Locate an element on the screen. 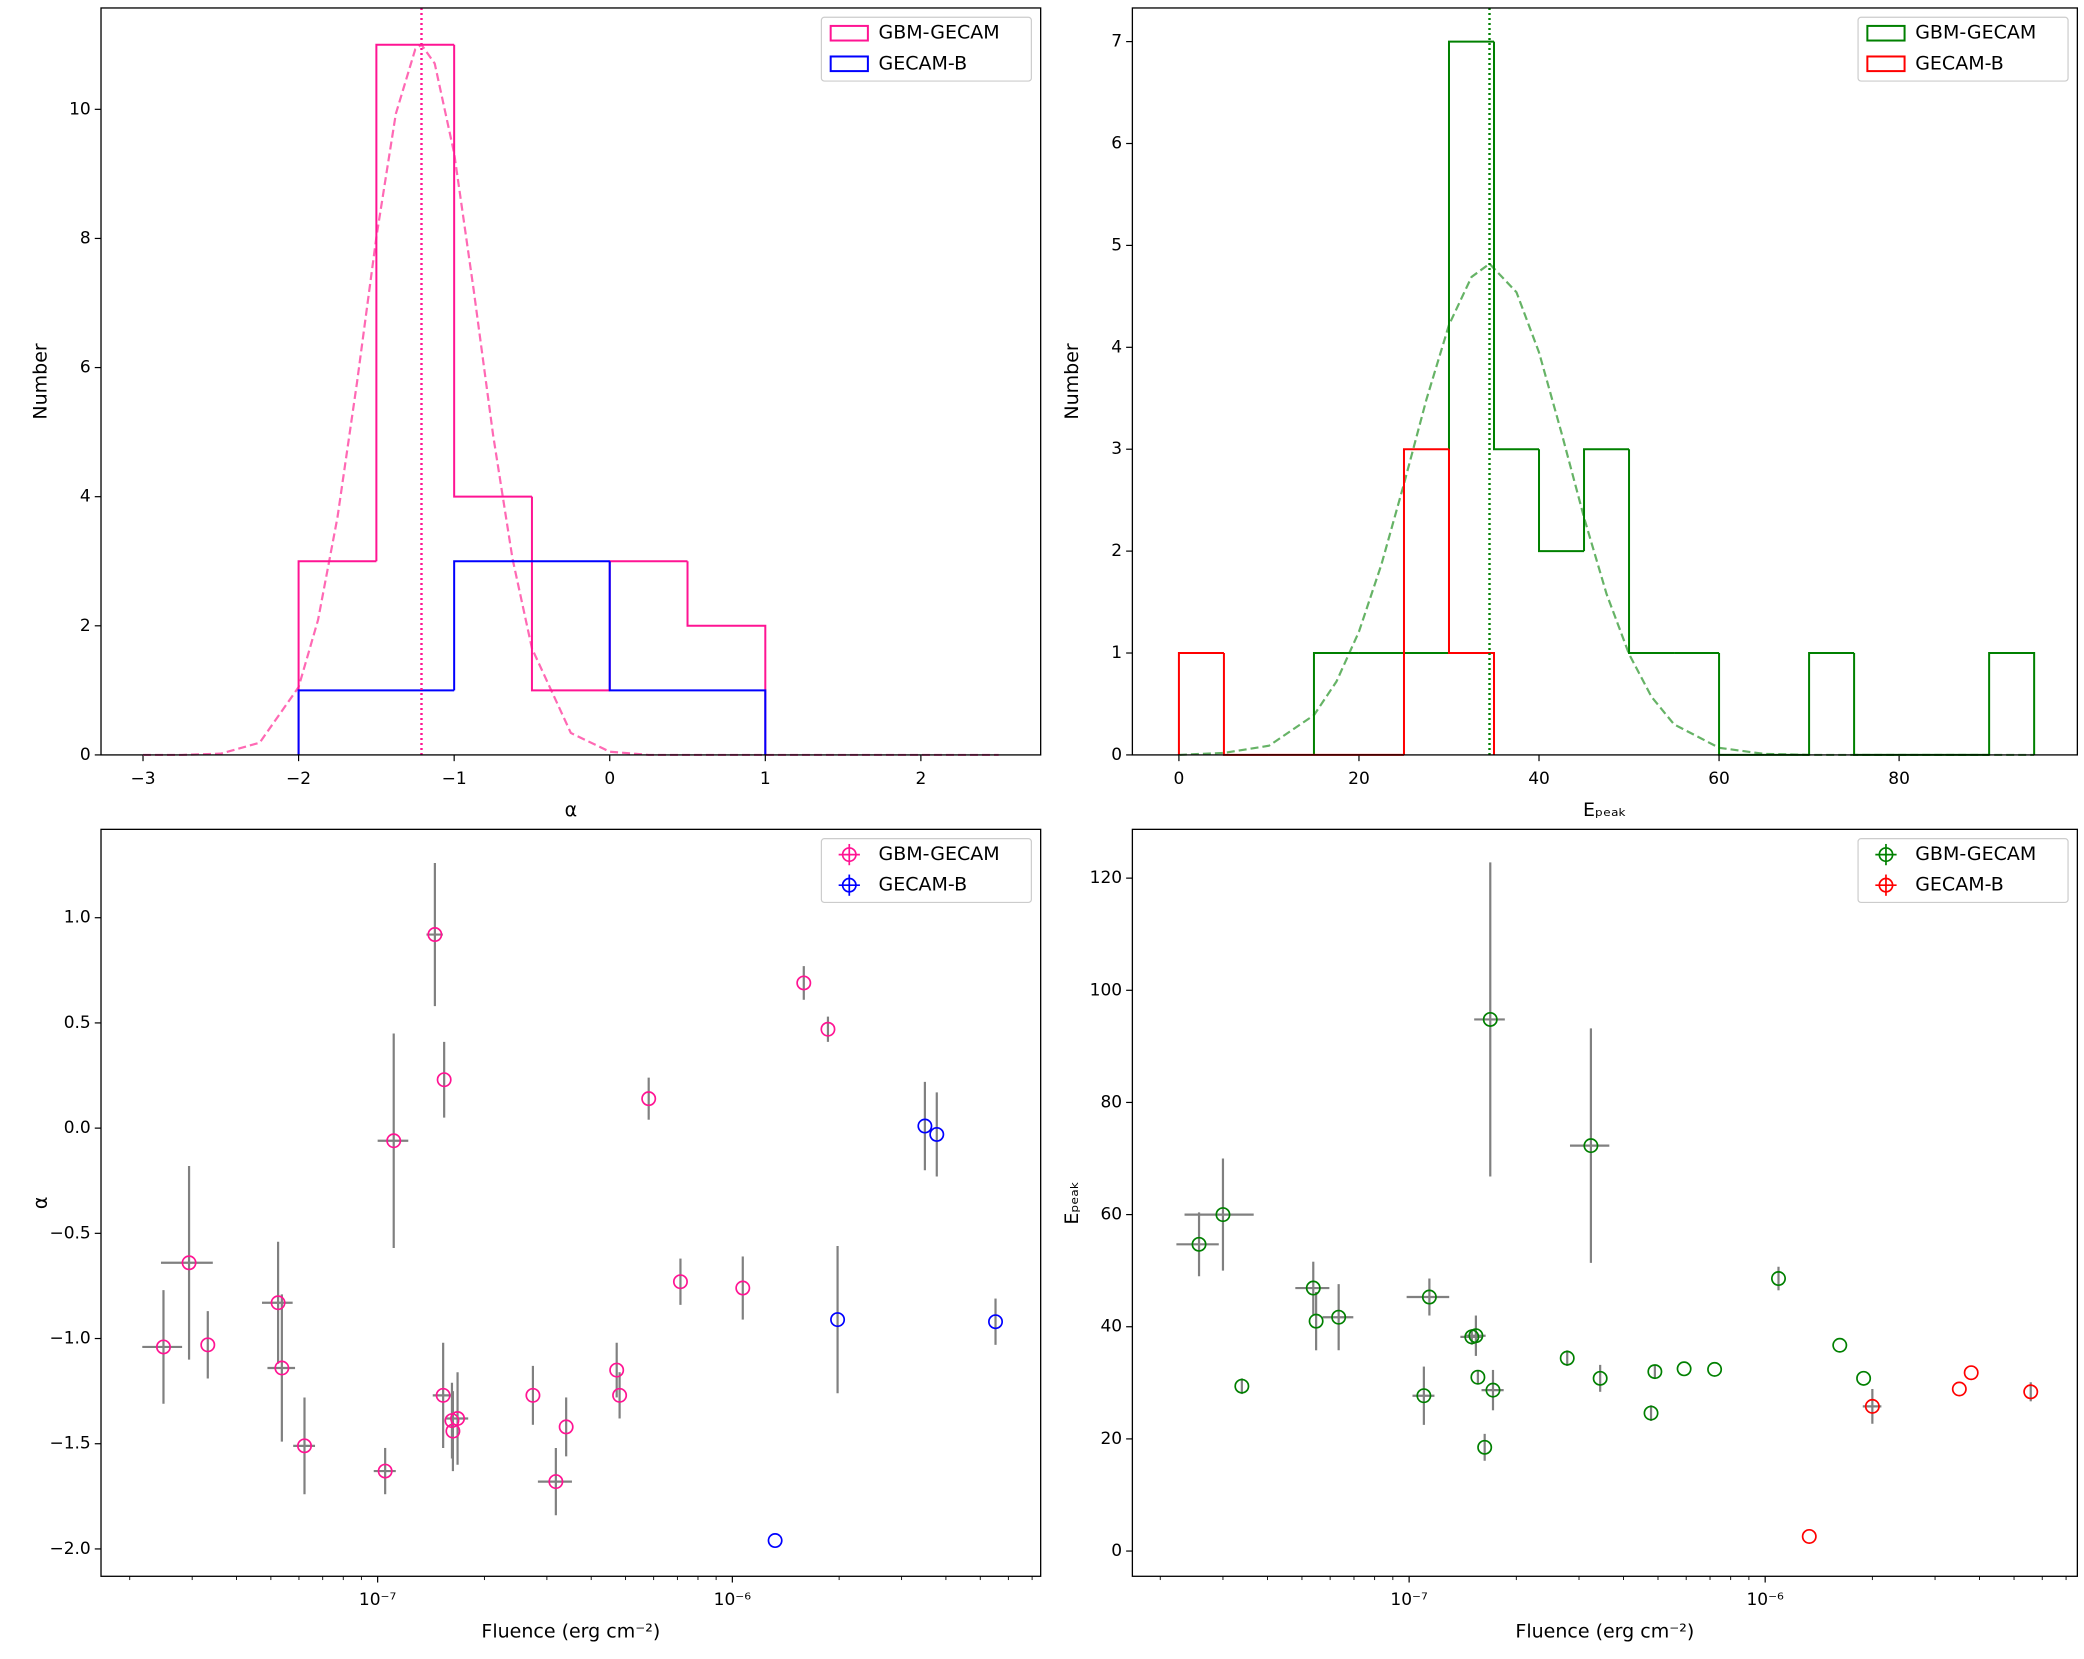  y-axis-label: Eₚₑₐₖ is located at coordinates (1072, 1203).